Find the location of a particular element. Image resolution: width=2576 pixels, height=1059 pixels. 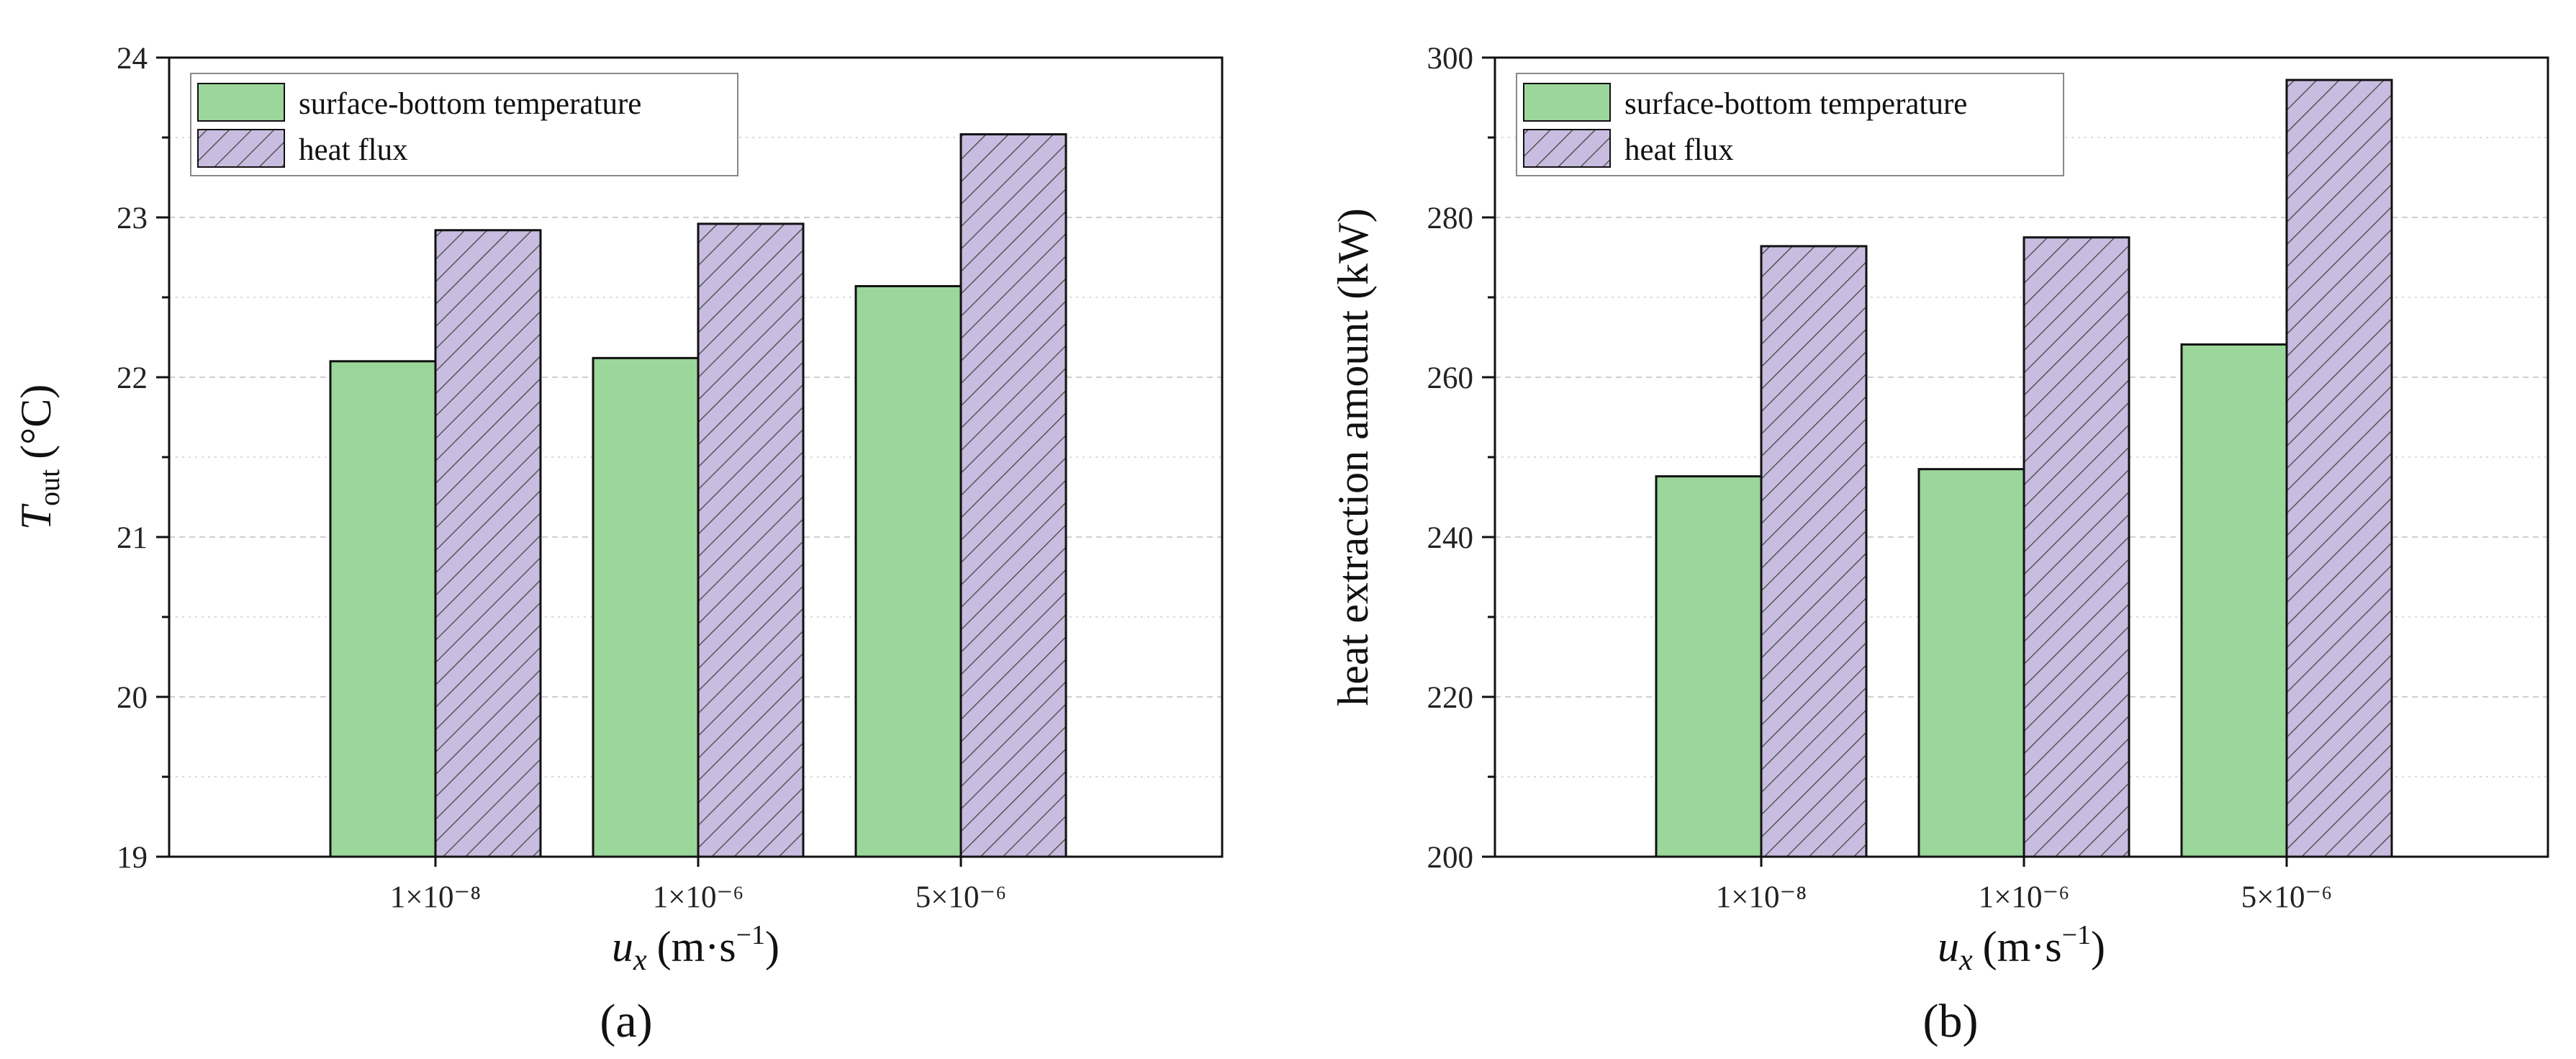

panel-a-ylabel-units: (°C) is located at coordinates (36, 421).